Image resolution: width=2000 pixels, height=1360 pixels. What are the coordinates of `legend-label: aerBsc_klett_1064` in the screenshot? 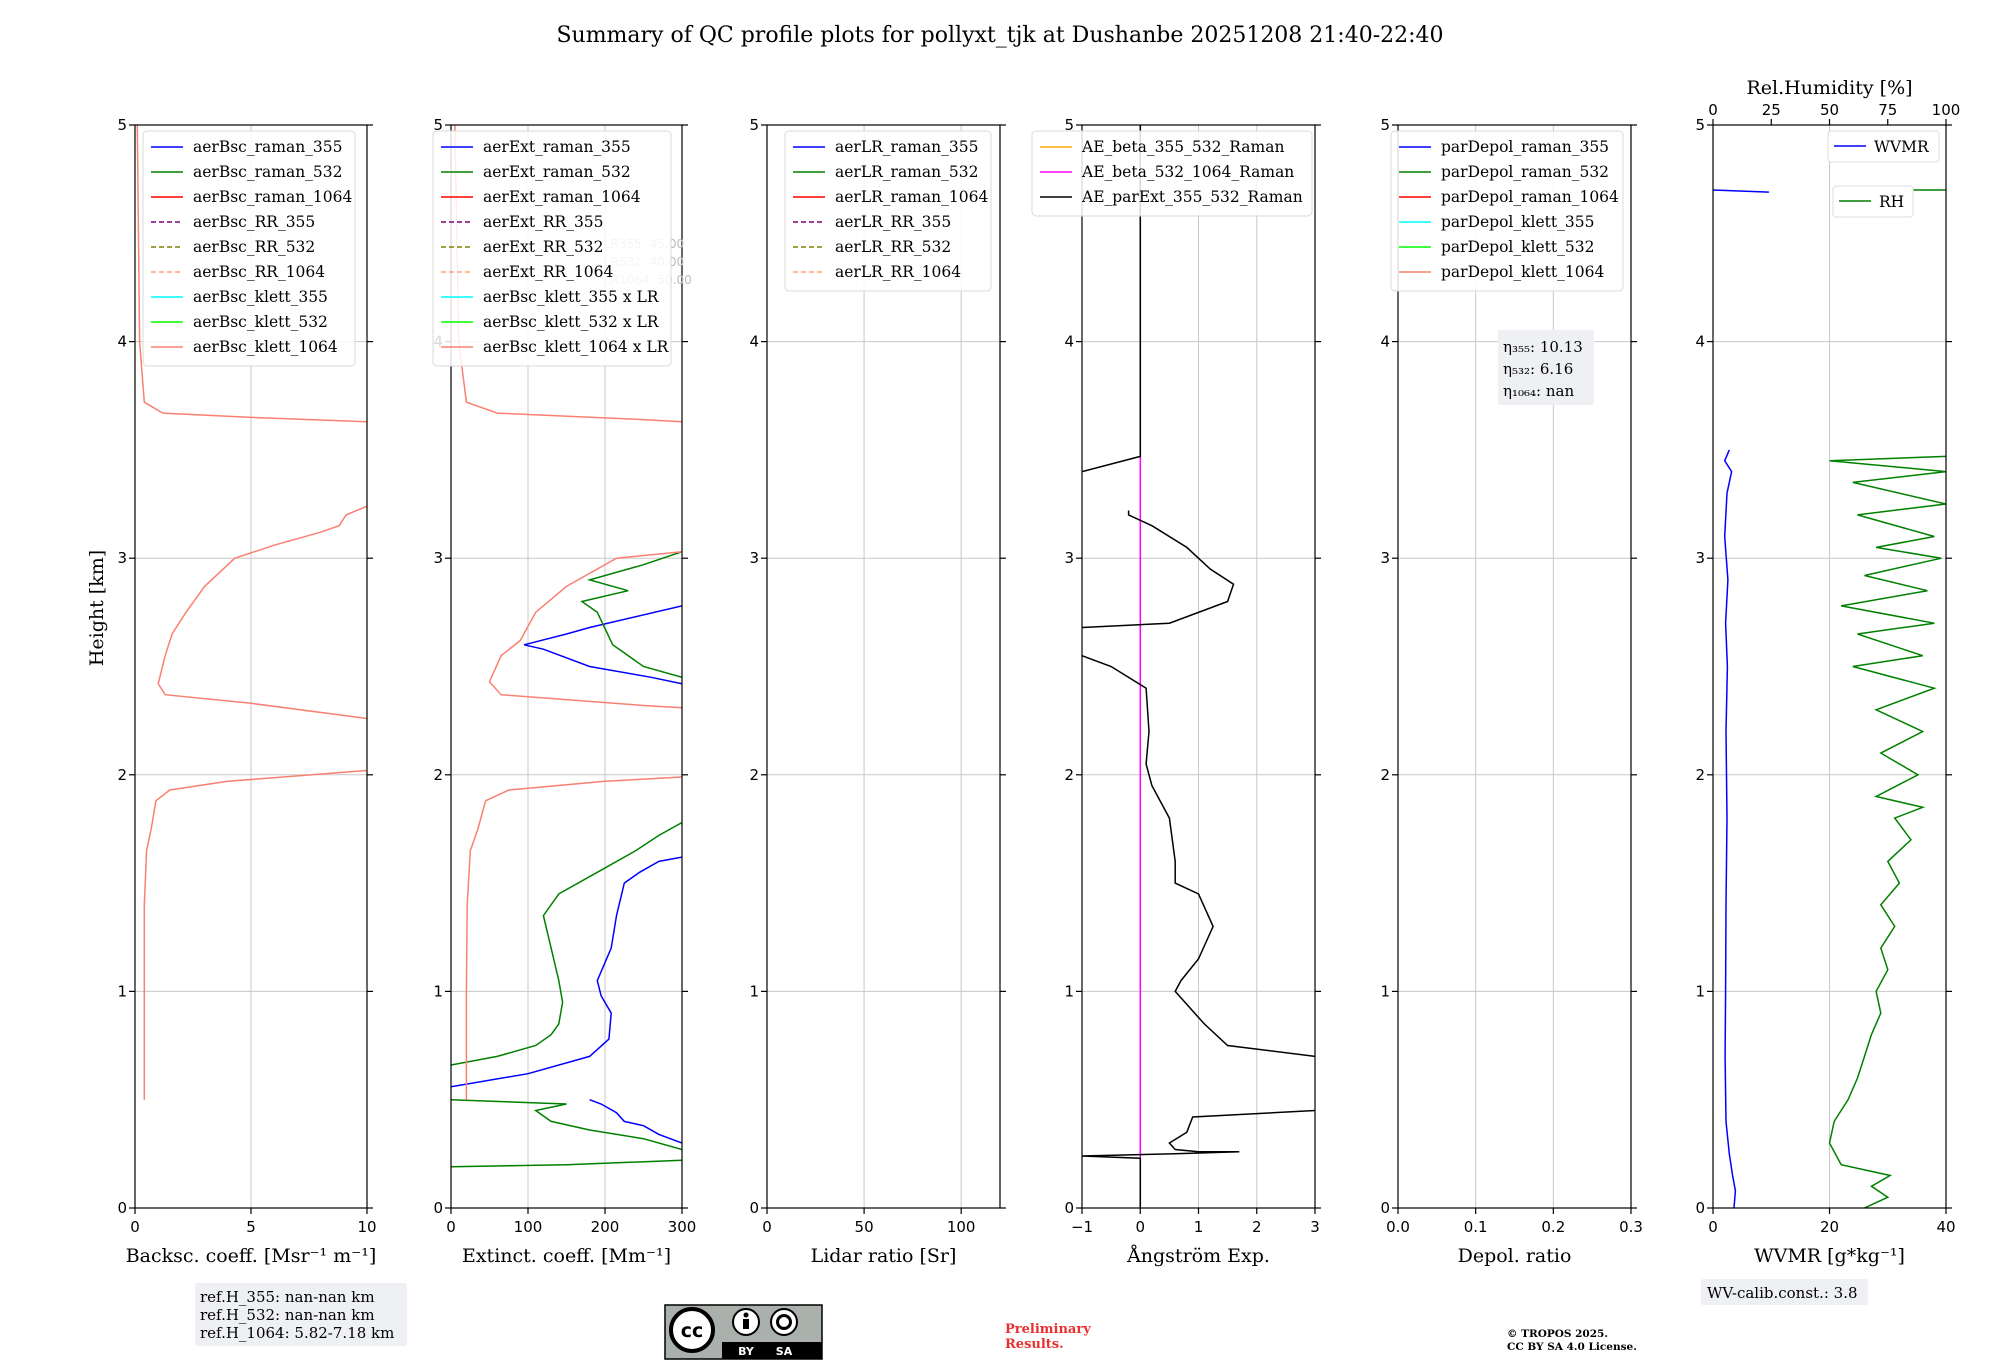 It's located at (265, 347).